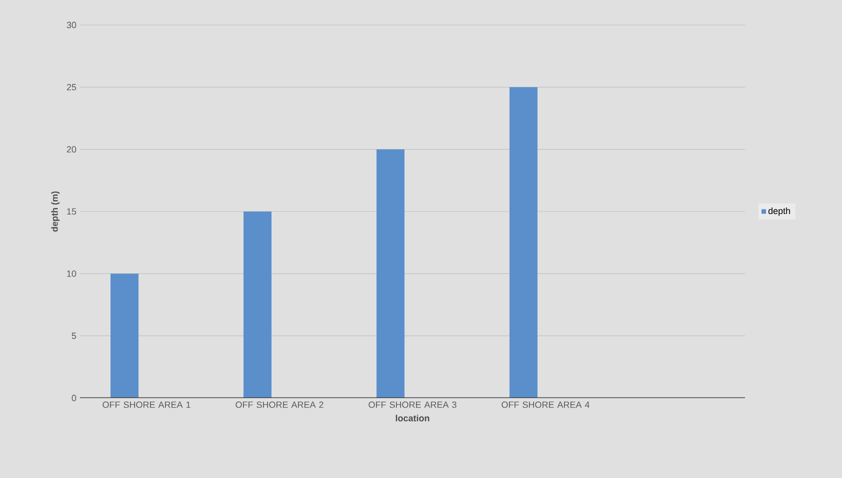  What do you see at coordinates (74, 398) in the screenshot?
I see `y-tick-label: 0` at bounding box center [74, 398].